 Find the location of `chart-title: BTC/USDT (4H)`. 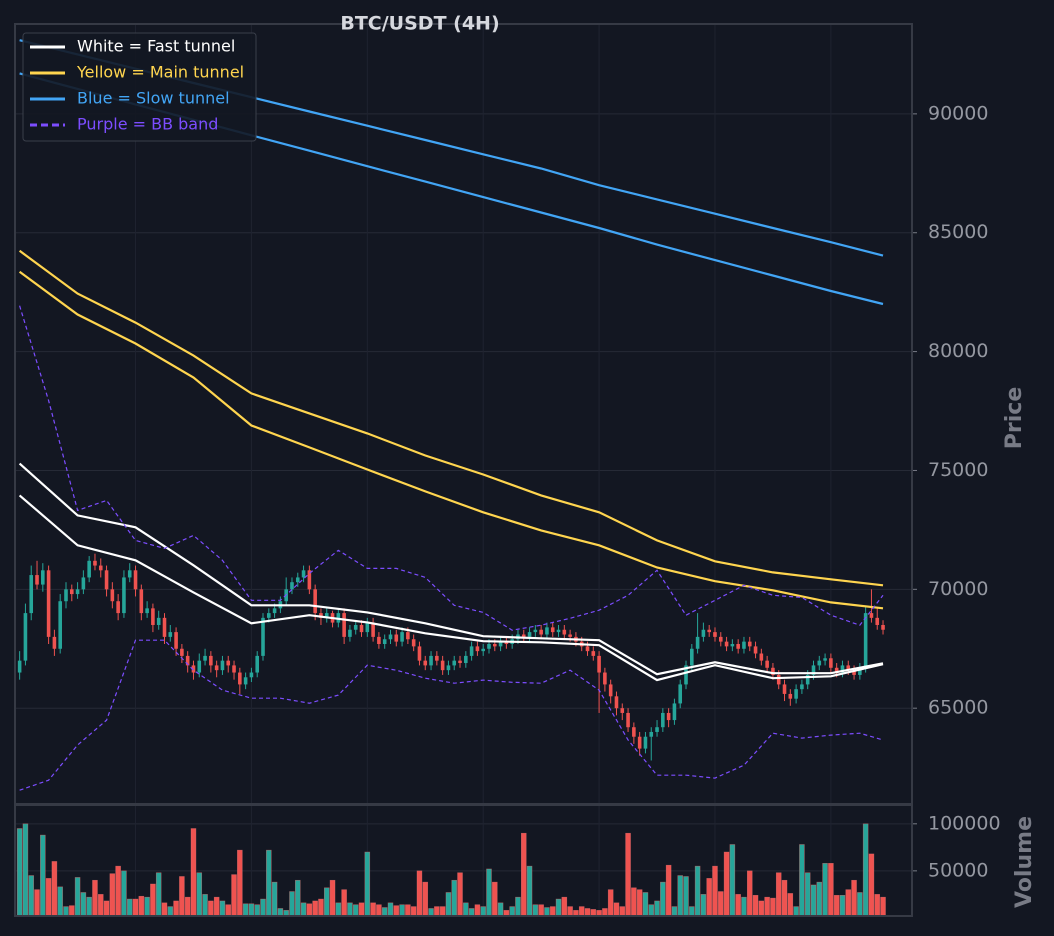

chart-title: BTC/USDT (4H) is located at coordinates (419, 24).